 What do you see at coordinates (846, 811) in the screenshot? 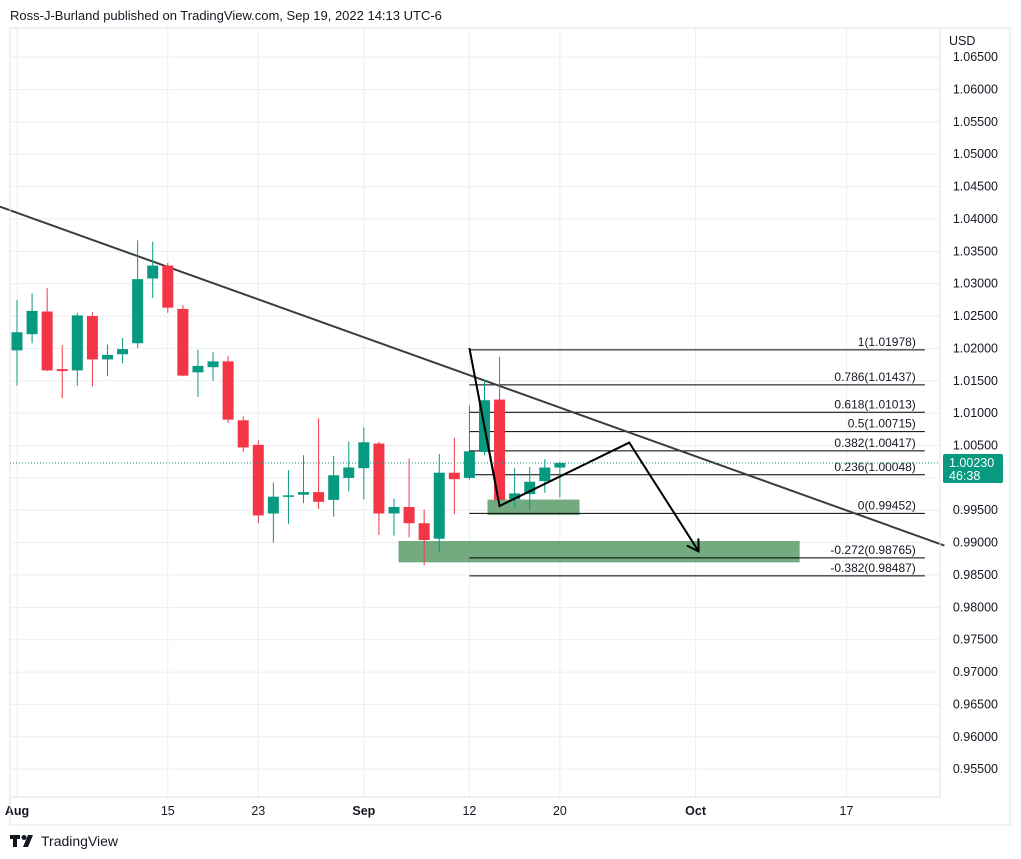
I see `x-tick-label: 17` at bounding box center [846, 811].